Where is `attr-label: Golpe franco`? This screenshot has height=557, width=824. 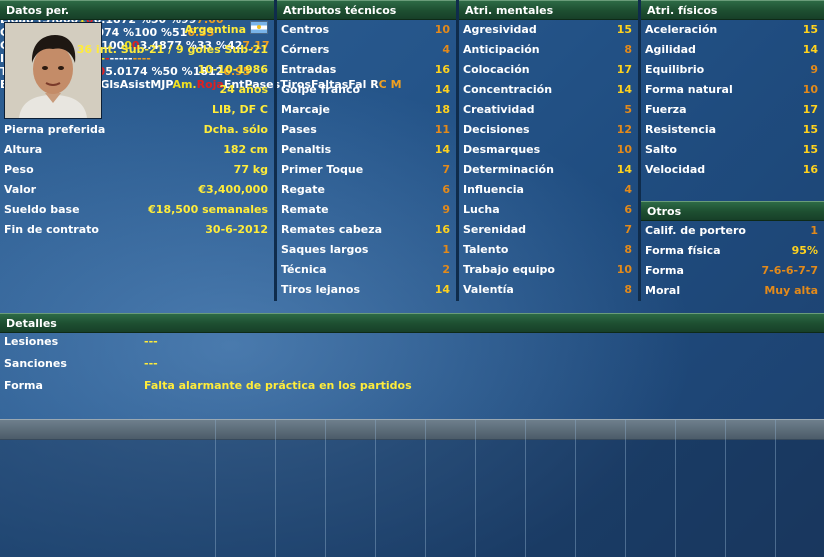
attr-label: Golpe franco is located at coordinates (321, 89).